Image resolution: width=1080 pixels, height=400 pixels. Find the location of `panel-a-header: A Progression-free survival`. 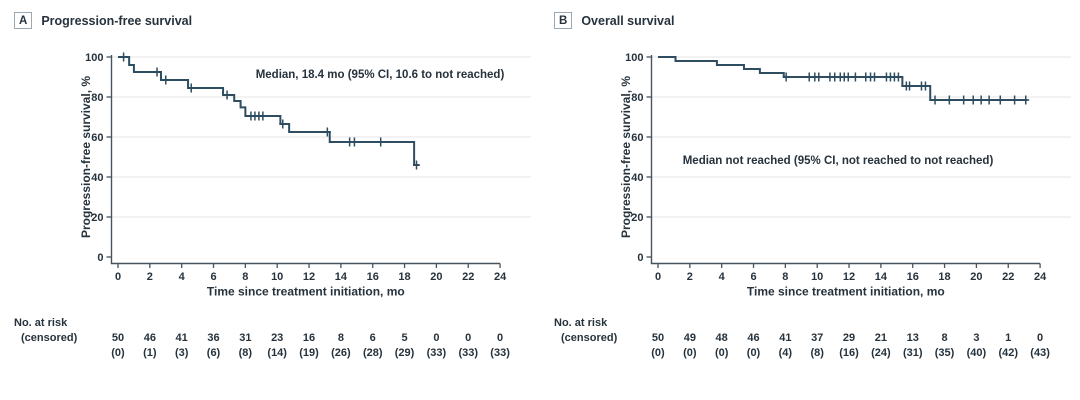

panel-a-header: A Progression-free survival is located at coordinates (103, 20).